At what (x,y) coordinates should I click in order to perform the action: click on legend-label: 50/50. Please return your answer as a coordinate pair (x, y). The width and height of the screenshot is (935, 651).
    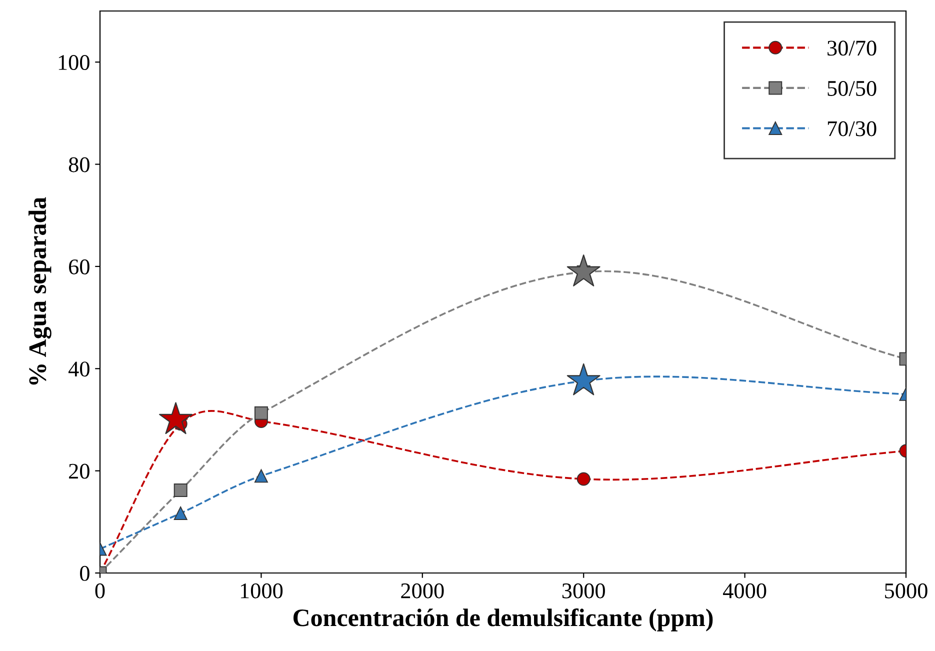
    Looking at the image, I should click on (852, 88).